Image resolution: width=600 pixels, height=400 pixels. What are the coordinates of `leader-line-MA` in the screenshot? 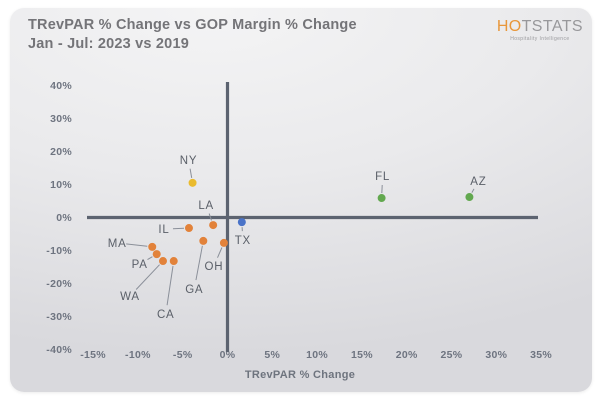 It's located at (137, 245).